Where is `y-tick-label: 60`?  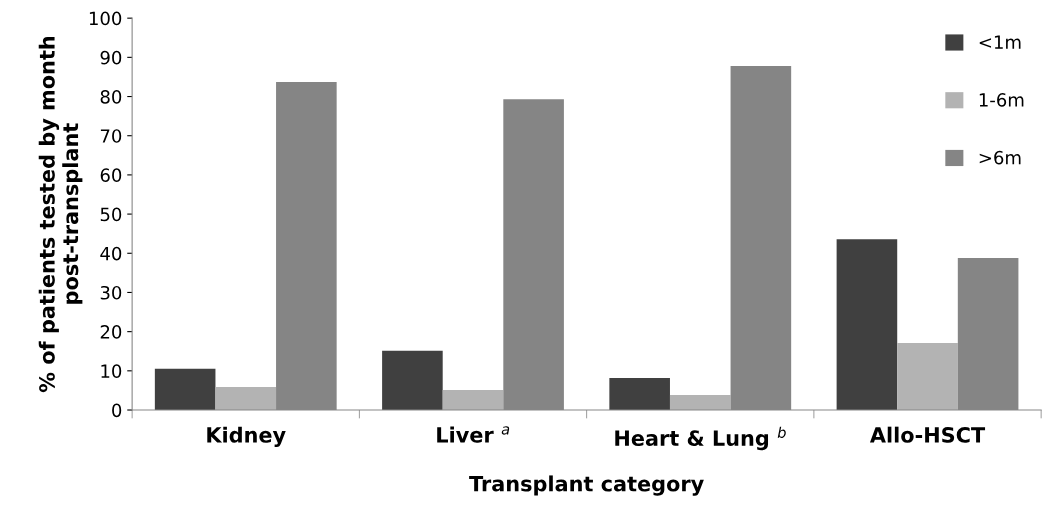 y-tick-label: 60 is located at coordinates (111, 175).